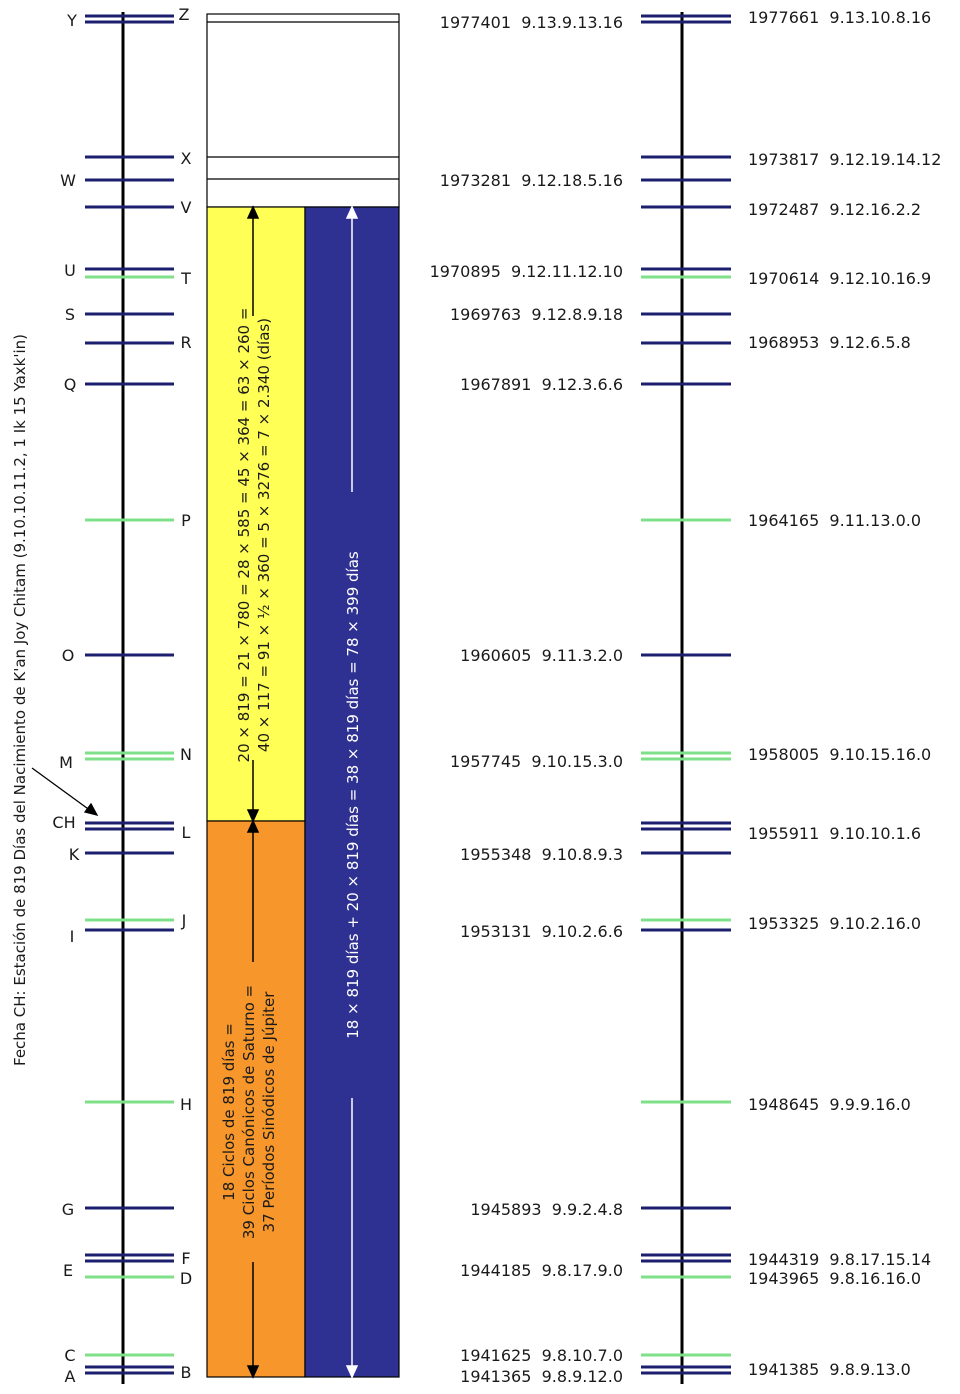  I want to click on left-mark-label-a: A, so click(70, 1376).